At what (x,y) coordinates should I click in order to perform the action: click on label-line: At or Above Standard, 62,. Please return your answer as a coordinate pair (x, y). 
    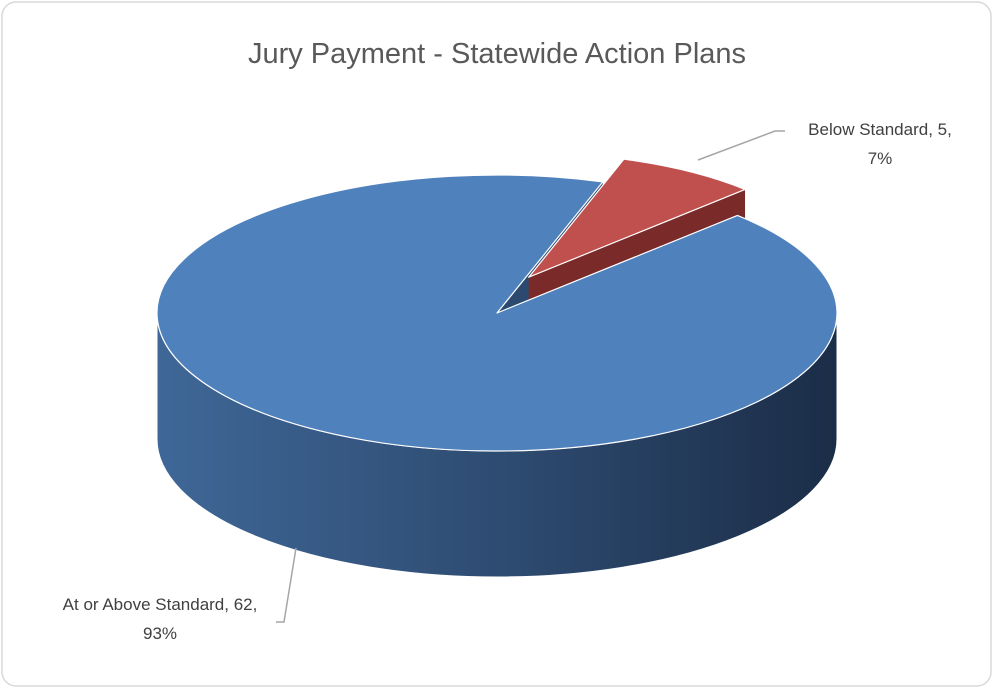
    Looking at the image, I should click on (160, 604).